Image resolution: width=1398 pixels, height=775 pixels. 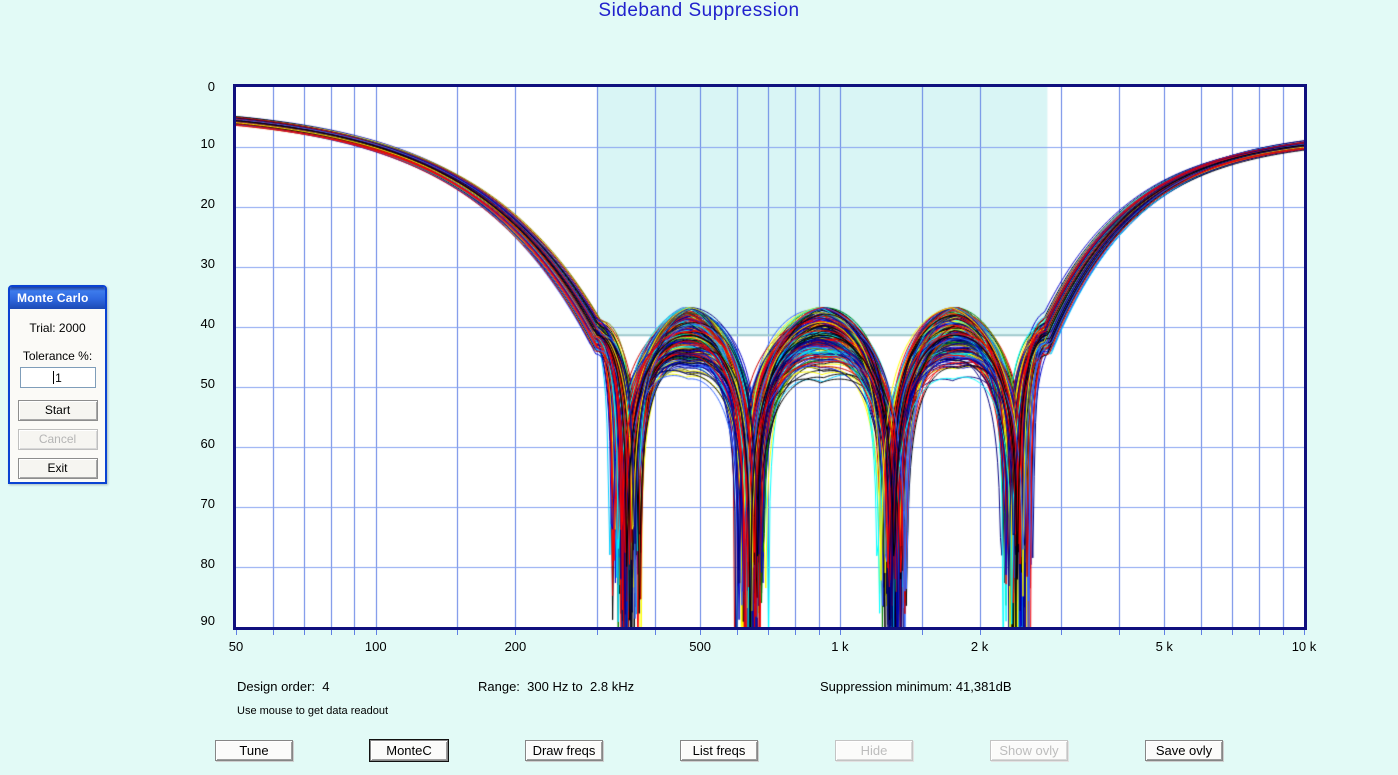 I want to click on y-axis-label: 60, so click(x=207, y=443).